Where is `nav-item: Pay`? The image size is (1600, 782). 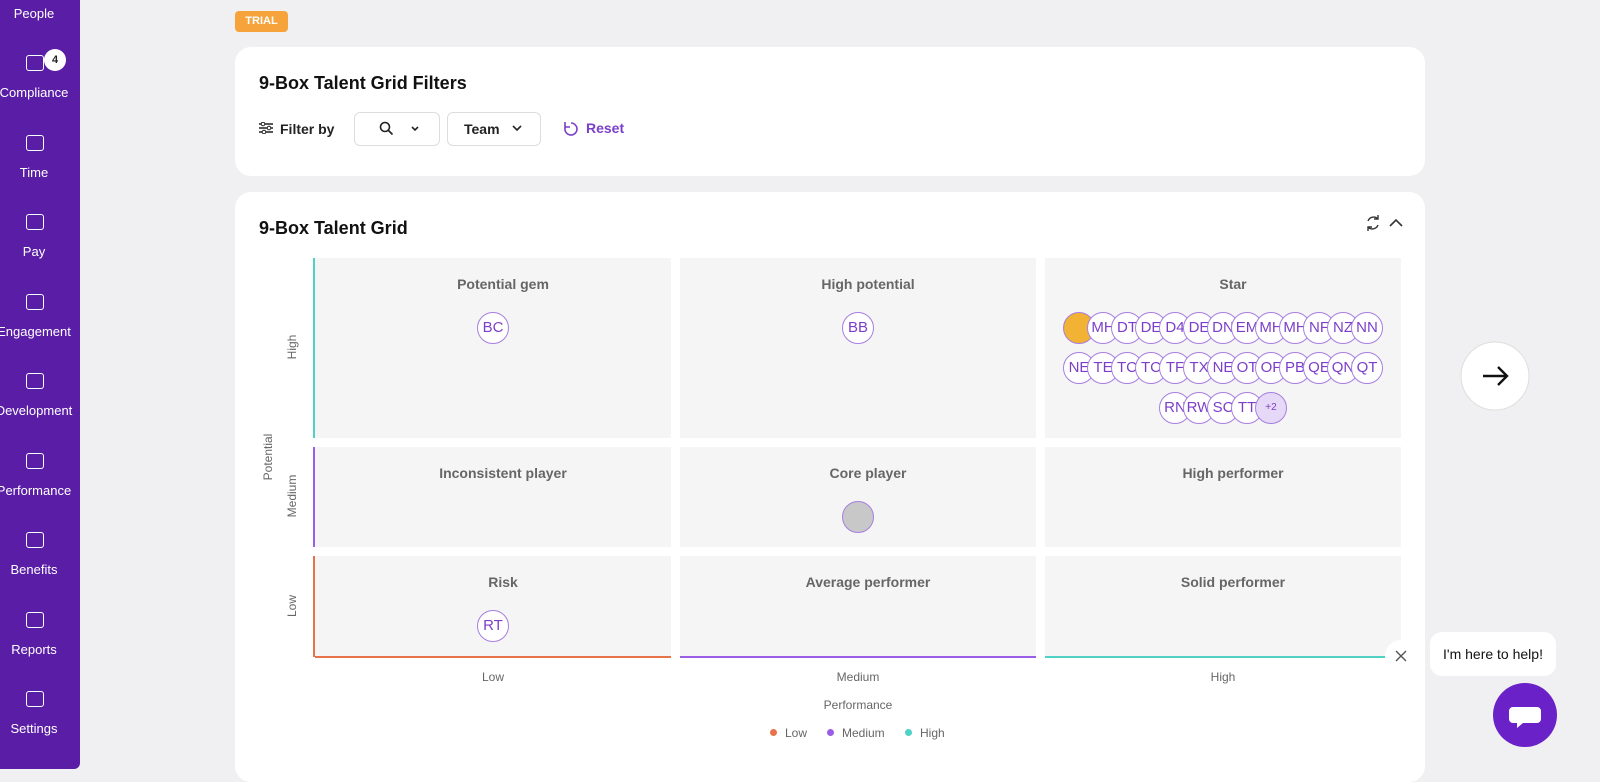
nav-item: Pay is located at coordinates (34, 251).